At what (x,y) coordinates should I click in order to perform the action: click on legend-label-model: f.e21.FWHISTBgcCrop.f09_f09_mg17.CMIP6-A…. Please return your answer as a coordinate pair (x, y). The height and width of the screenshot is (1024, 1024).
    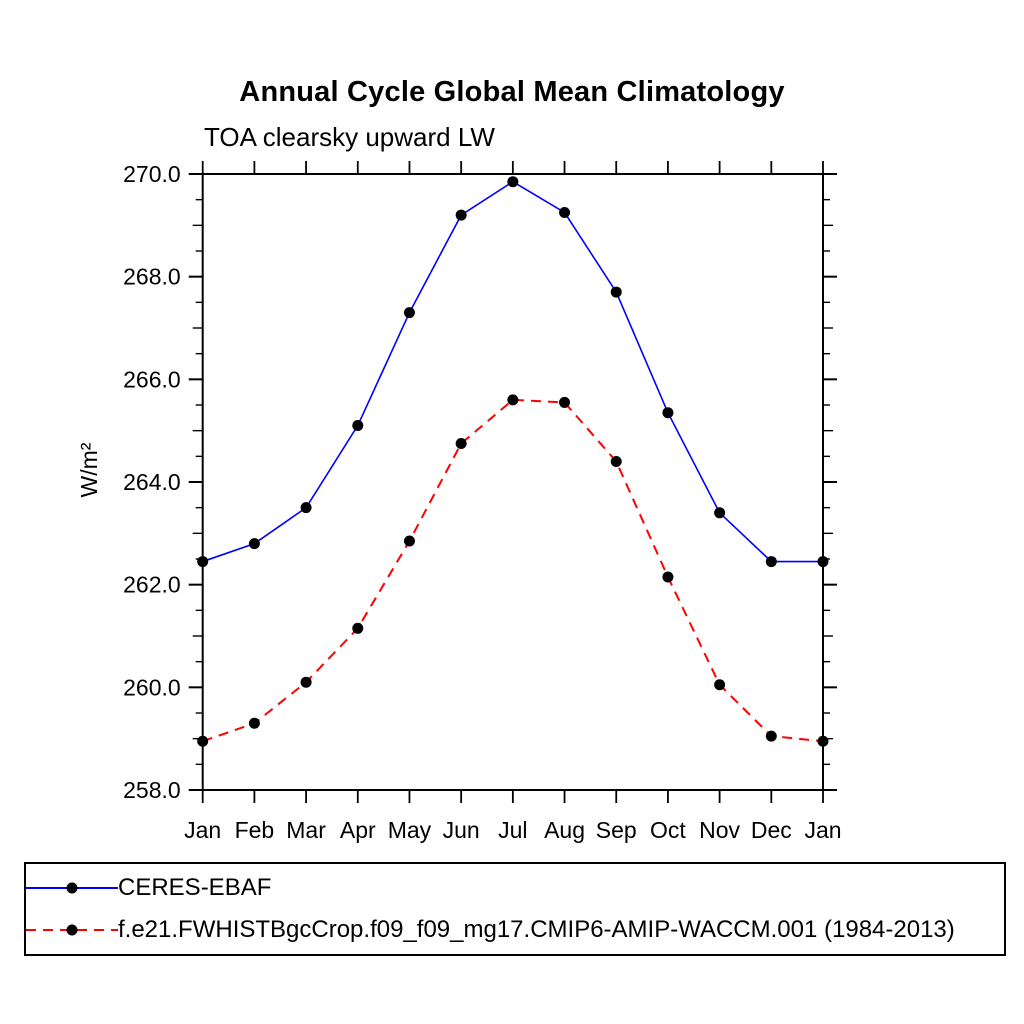
    Looking at the image, I should click on (536, 929).